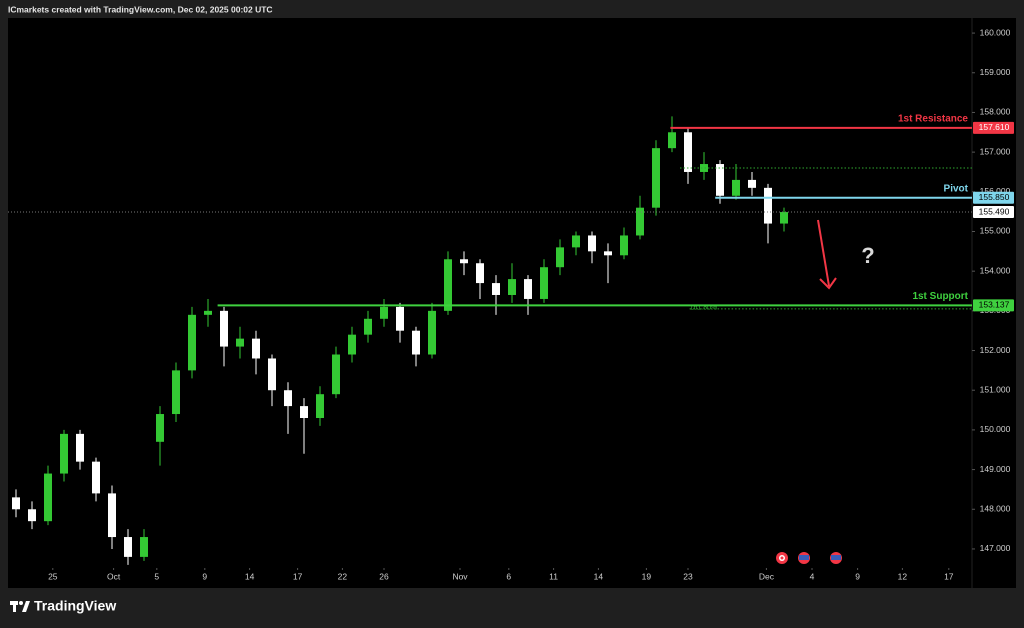 This screenshot has height=628, width=1024. Describe the element at coordinates (933, 119) in the screenshot. I see `level-name: 1st Resistance` at that location.